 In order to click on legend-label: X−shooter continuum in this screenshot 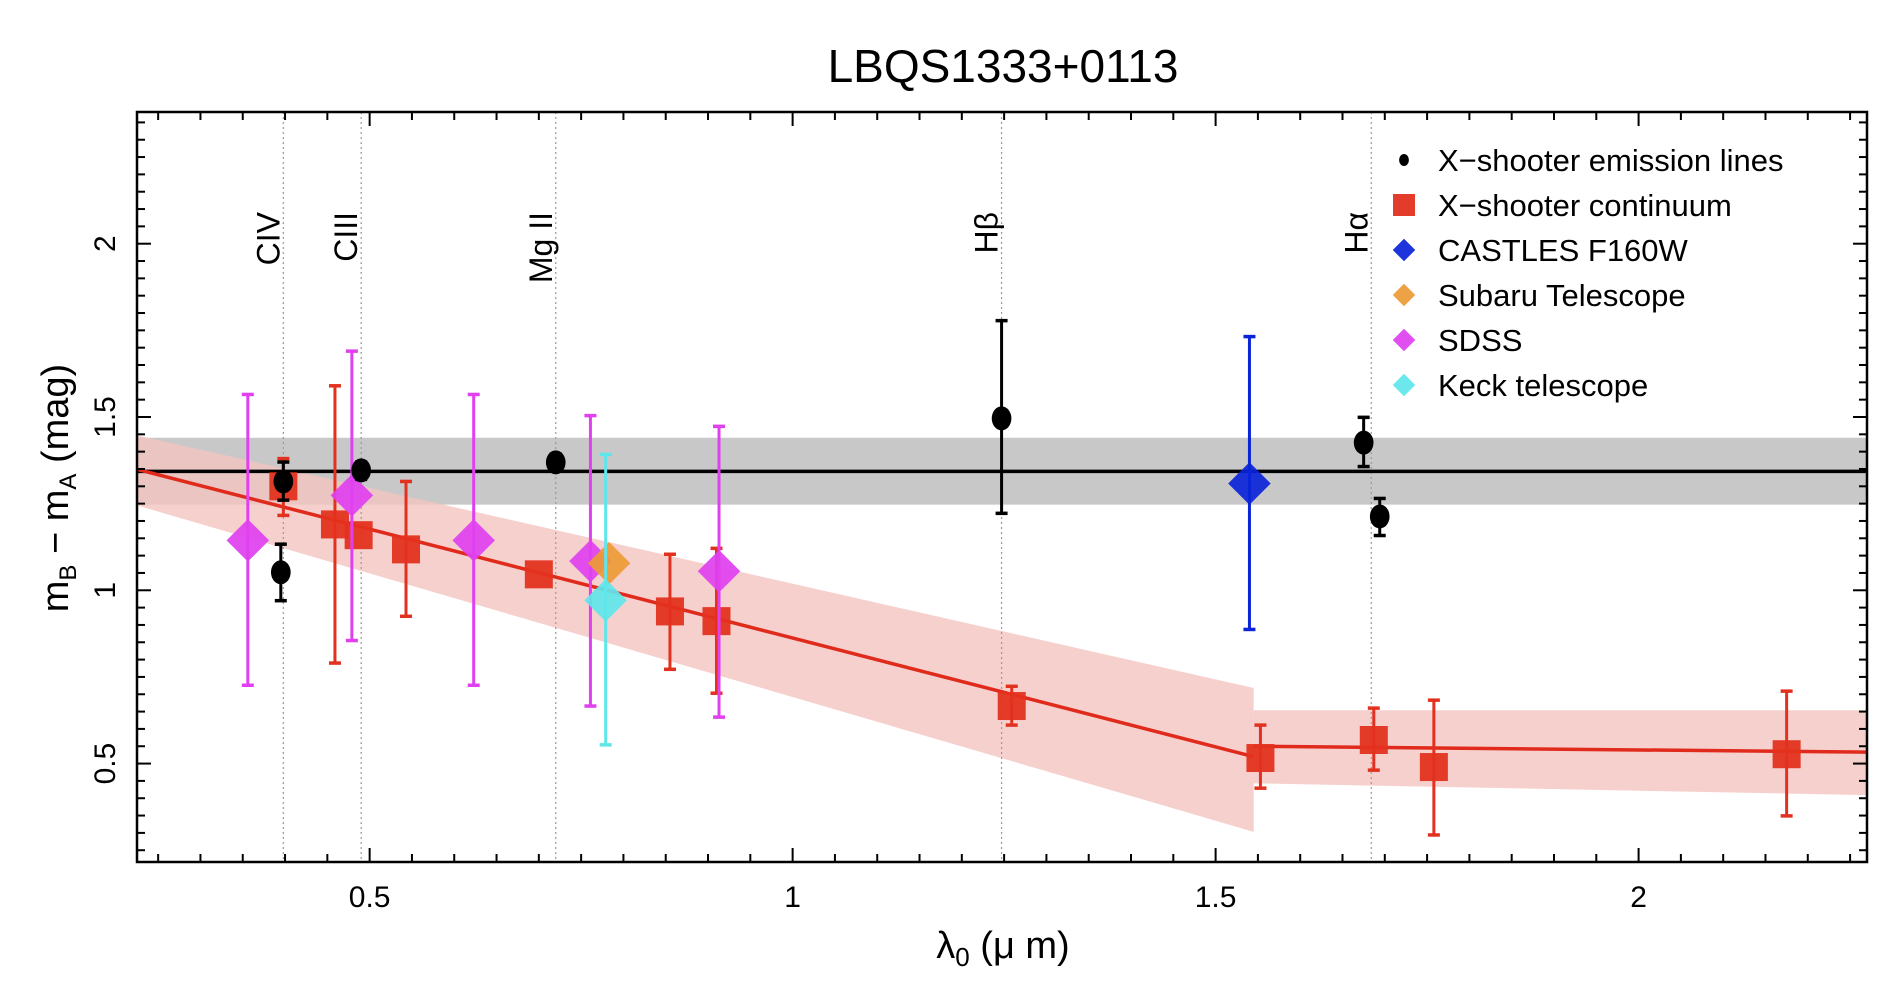, I will do `click(1585, 205)`.